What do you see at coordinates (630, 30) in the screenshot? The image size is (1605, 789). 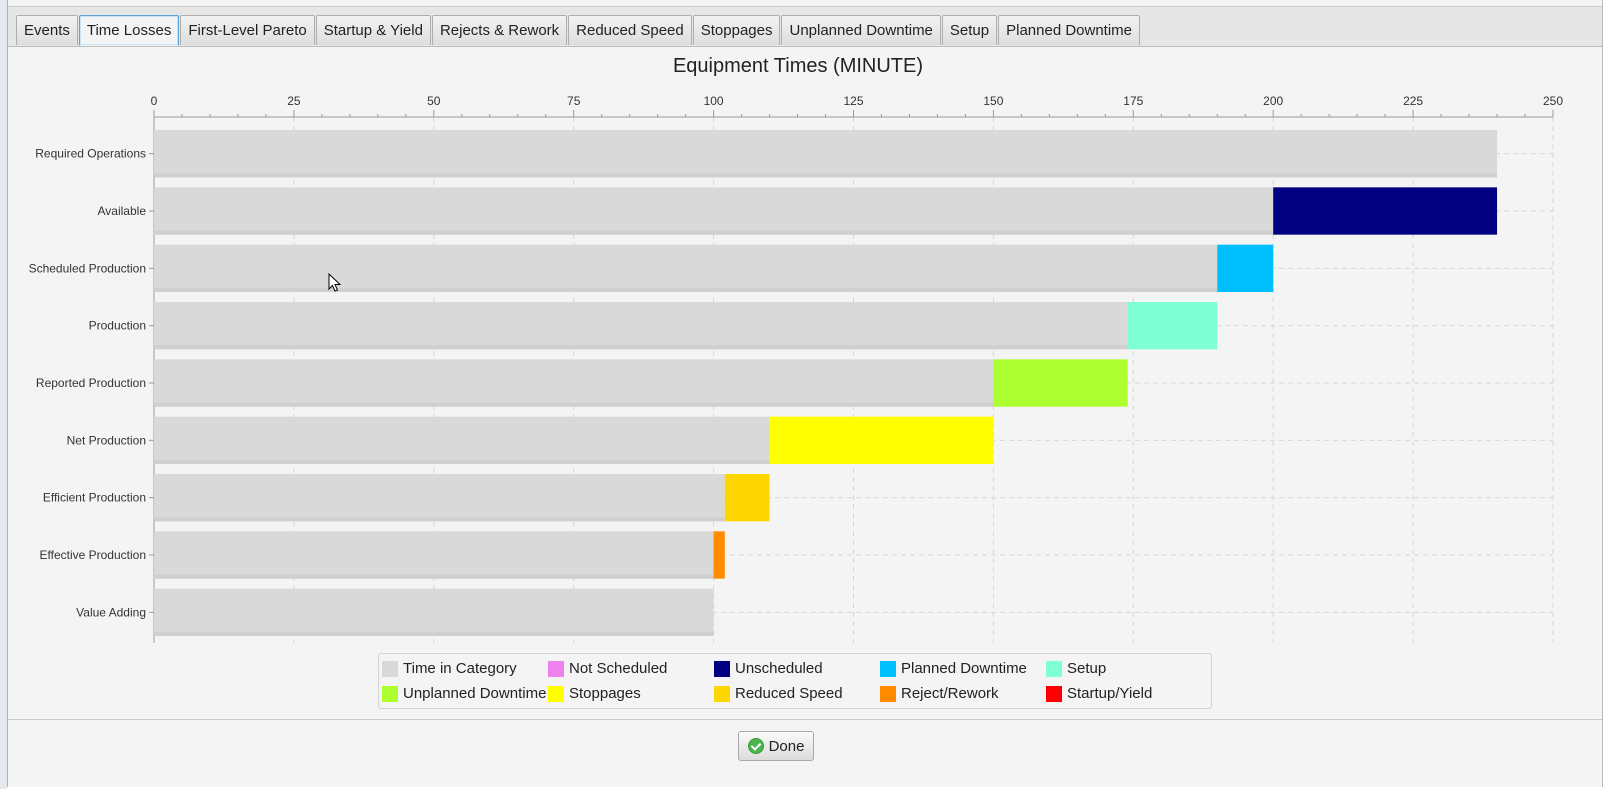 I see `tab-reduced-speed: Reduced Speed` at bounding box center [630, 30].